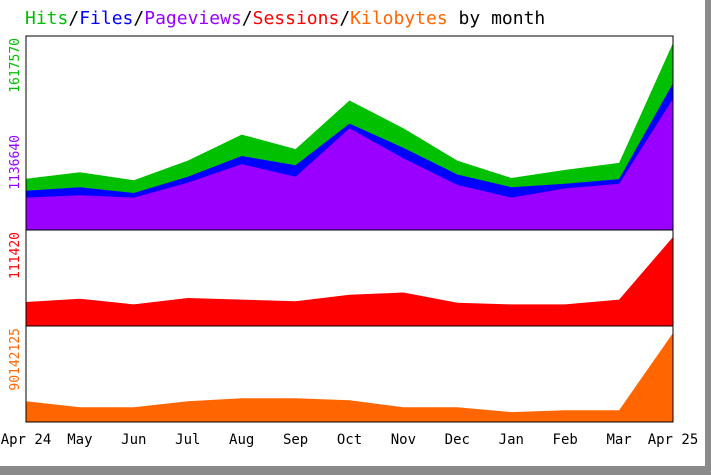 Image resolution: width=711 pixels, height=475 pixels. Describe the element at coordinates (133, 440) in the screenshot. I see `x-tick-label-2: Jun` at that location.